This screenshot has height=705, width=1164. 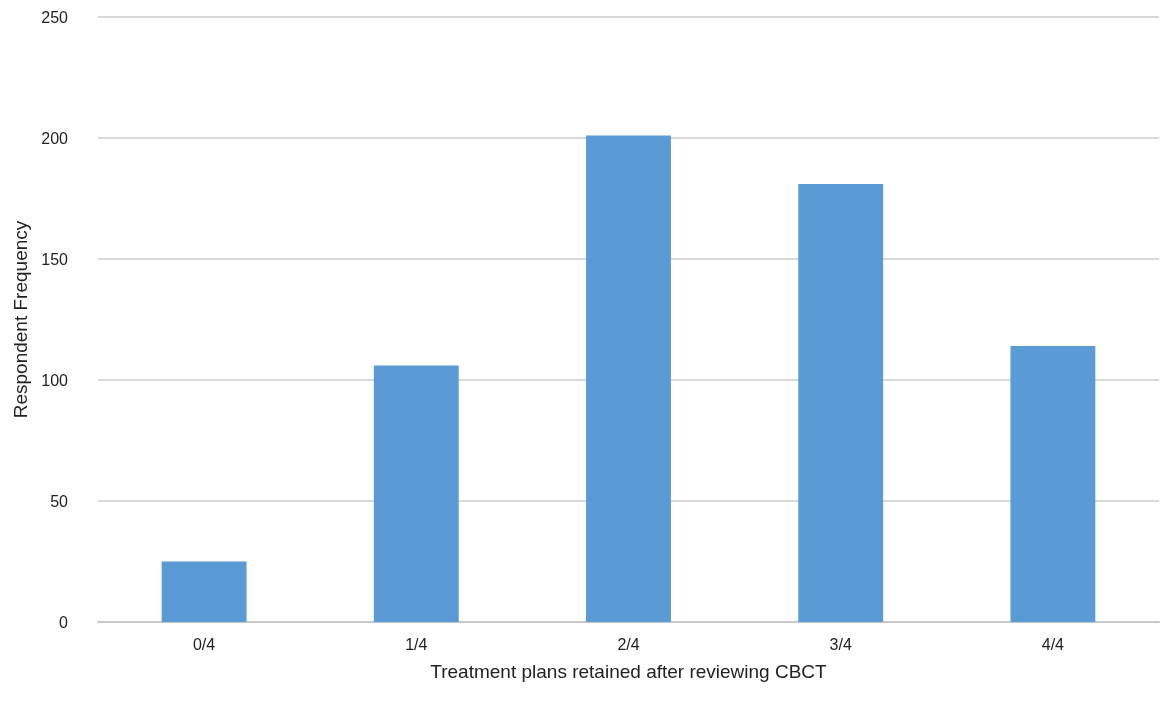 What do you see at coordinates (204, 644) in the screenshot?
I see `x-tick-label: 0/4` at bounding box center [204, 644].